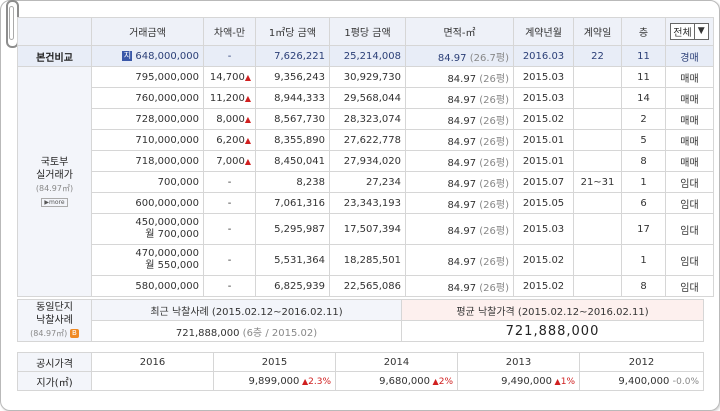 The width and height of the screenshot is (720, 411). Describe the element at coordinates (367, 260) in the screenshot. I see `py-cell: 18,285,501` at that location.